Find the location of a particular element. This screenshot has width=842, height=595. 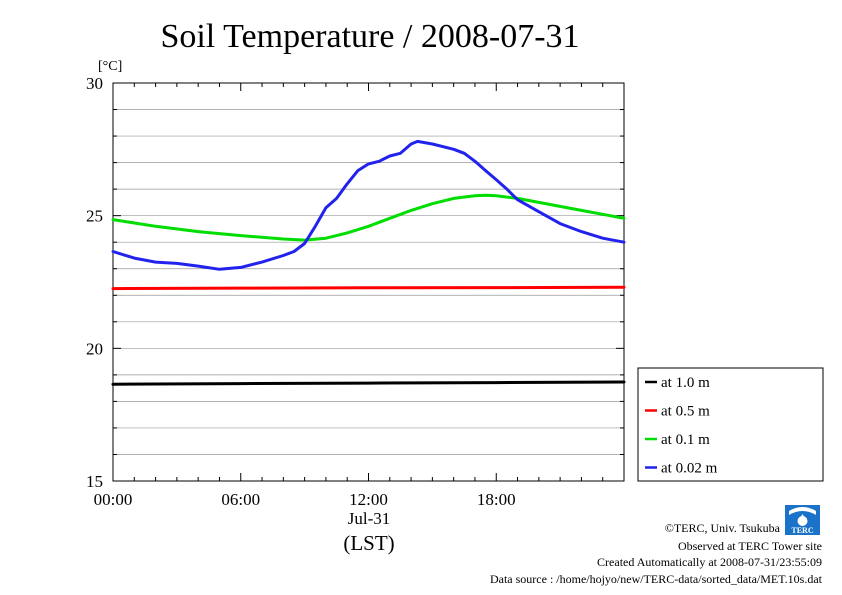

x-tick-label: 06:00 is located at coordinates (240, 499).